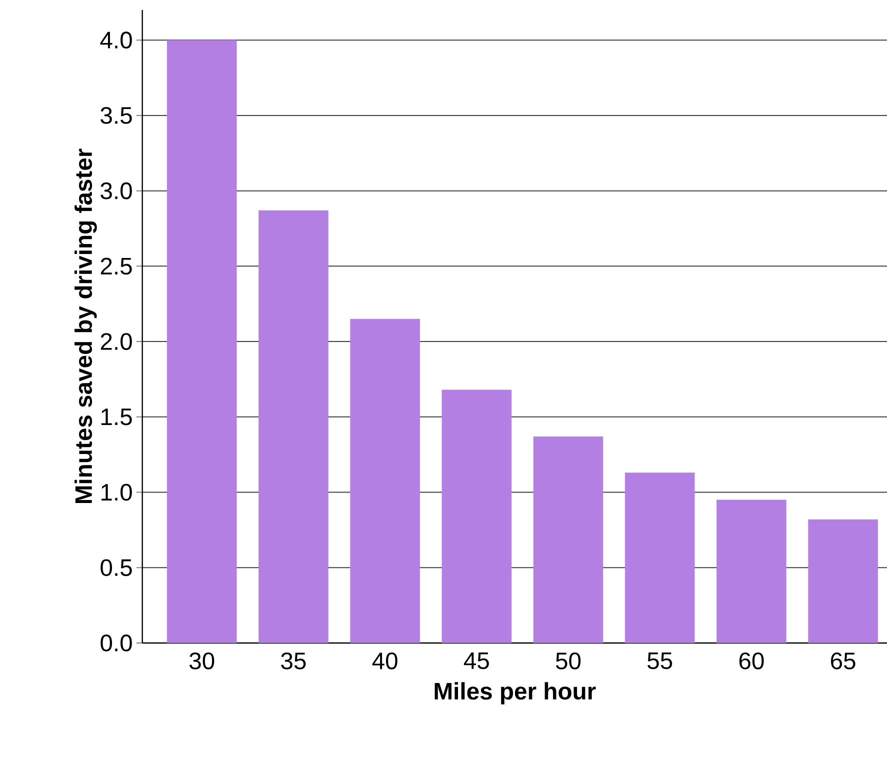  What do you see at coordinates (116, 643) in the screenshot?
I see `y-tick-label: 0.0` at bounding box center [116, 643].